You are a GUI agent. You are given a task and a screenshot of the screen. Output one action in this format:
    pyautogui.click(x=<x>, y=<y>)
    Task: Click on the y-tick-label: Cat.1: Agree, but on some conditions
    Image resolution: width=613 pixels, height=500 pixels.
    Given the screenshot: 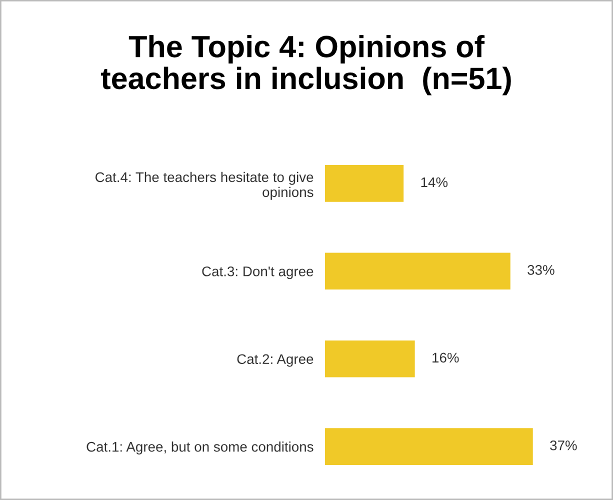 What is the action you would take?
    pyautogui.click(x=200, y=448)
    